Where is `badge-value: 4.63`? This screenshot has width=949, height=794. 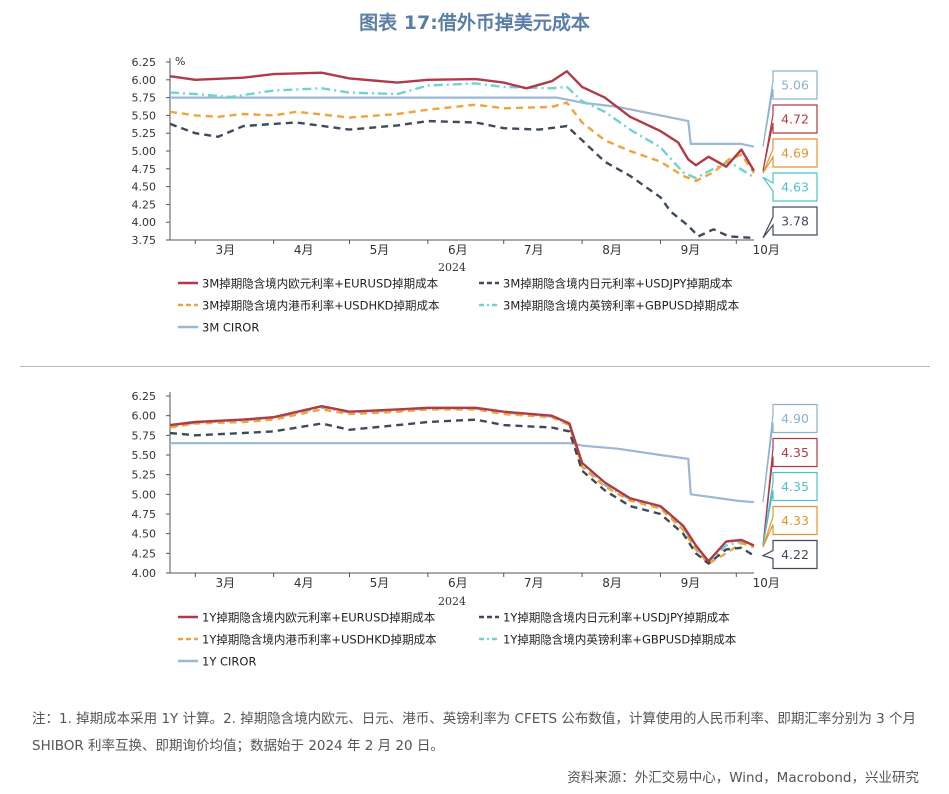
badge-value: 4.63 is located at coordinates (795, 187).